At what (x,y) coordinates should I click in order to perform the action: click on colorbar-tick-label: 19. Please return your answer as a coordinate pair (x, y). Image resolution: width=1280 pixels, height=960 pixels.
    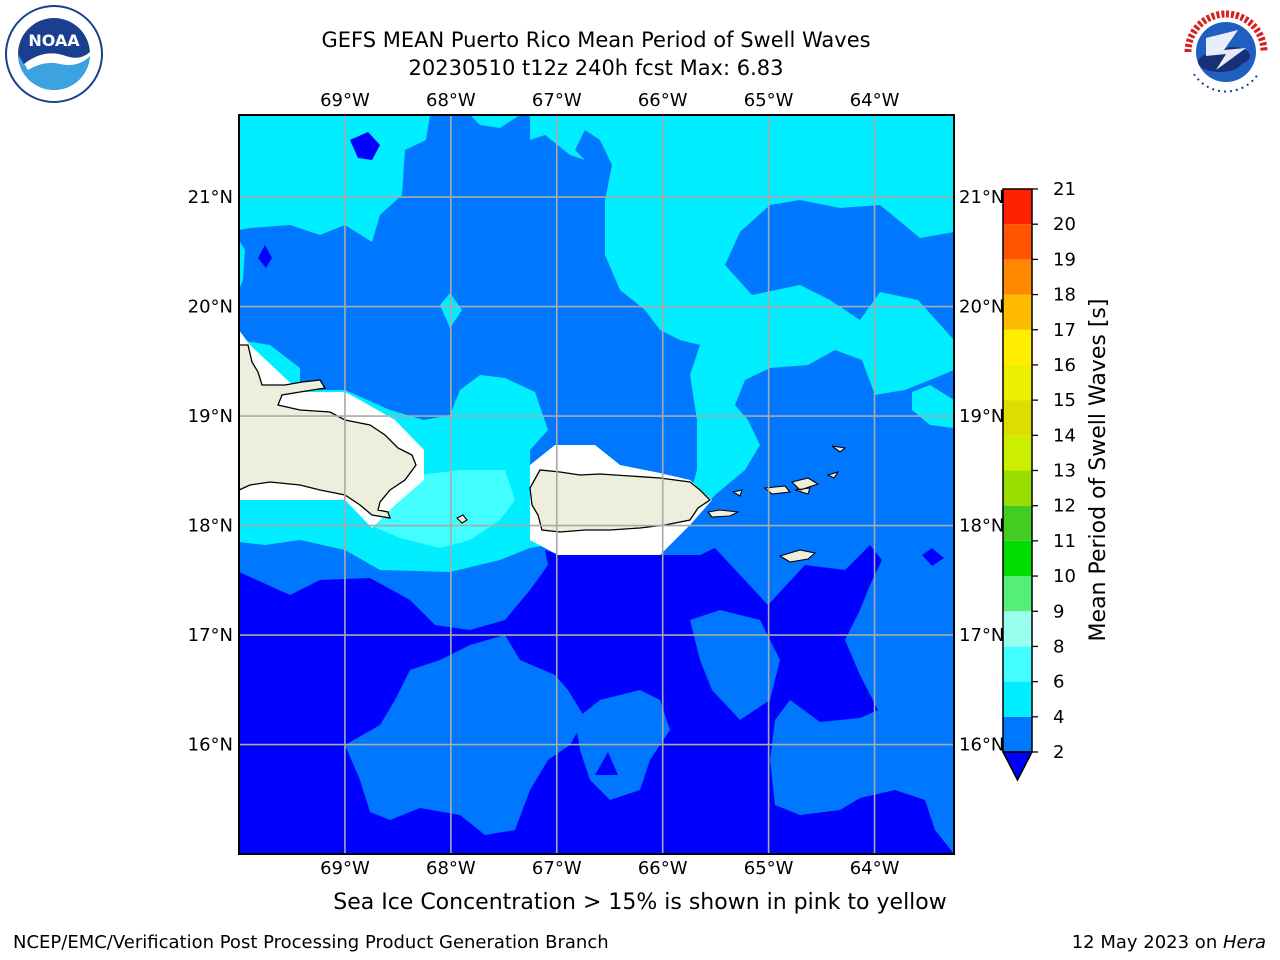
    Looking at the image, I should click on (1064, 259).